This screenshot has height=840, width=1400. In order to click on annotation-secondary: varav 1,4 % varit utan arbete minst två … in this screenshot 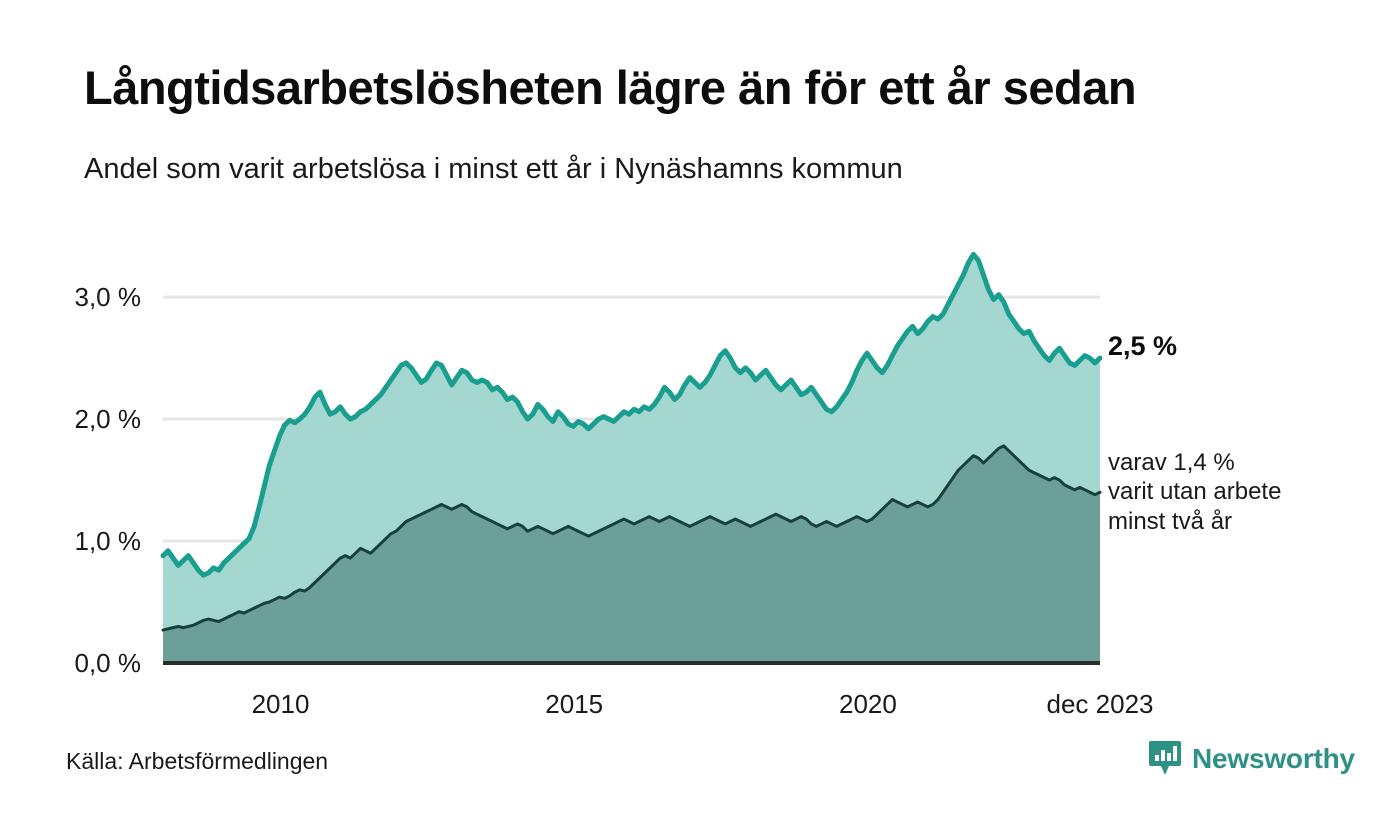, I will do `click(1194, 492)`.